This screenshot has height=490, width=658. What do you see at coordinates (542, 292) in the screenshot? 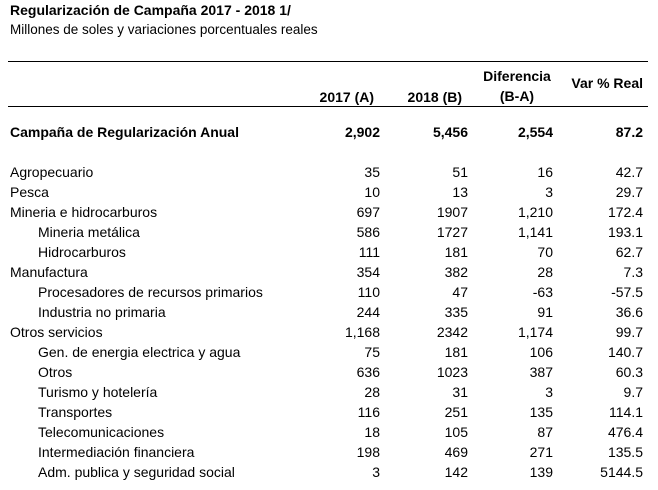
I see `cell-diferencia: -63` at bounding box center [542, 292].